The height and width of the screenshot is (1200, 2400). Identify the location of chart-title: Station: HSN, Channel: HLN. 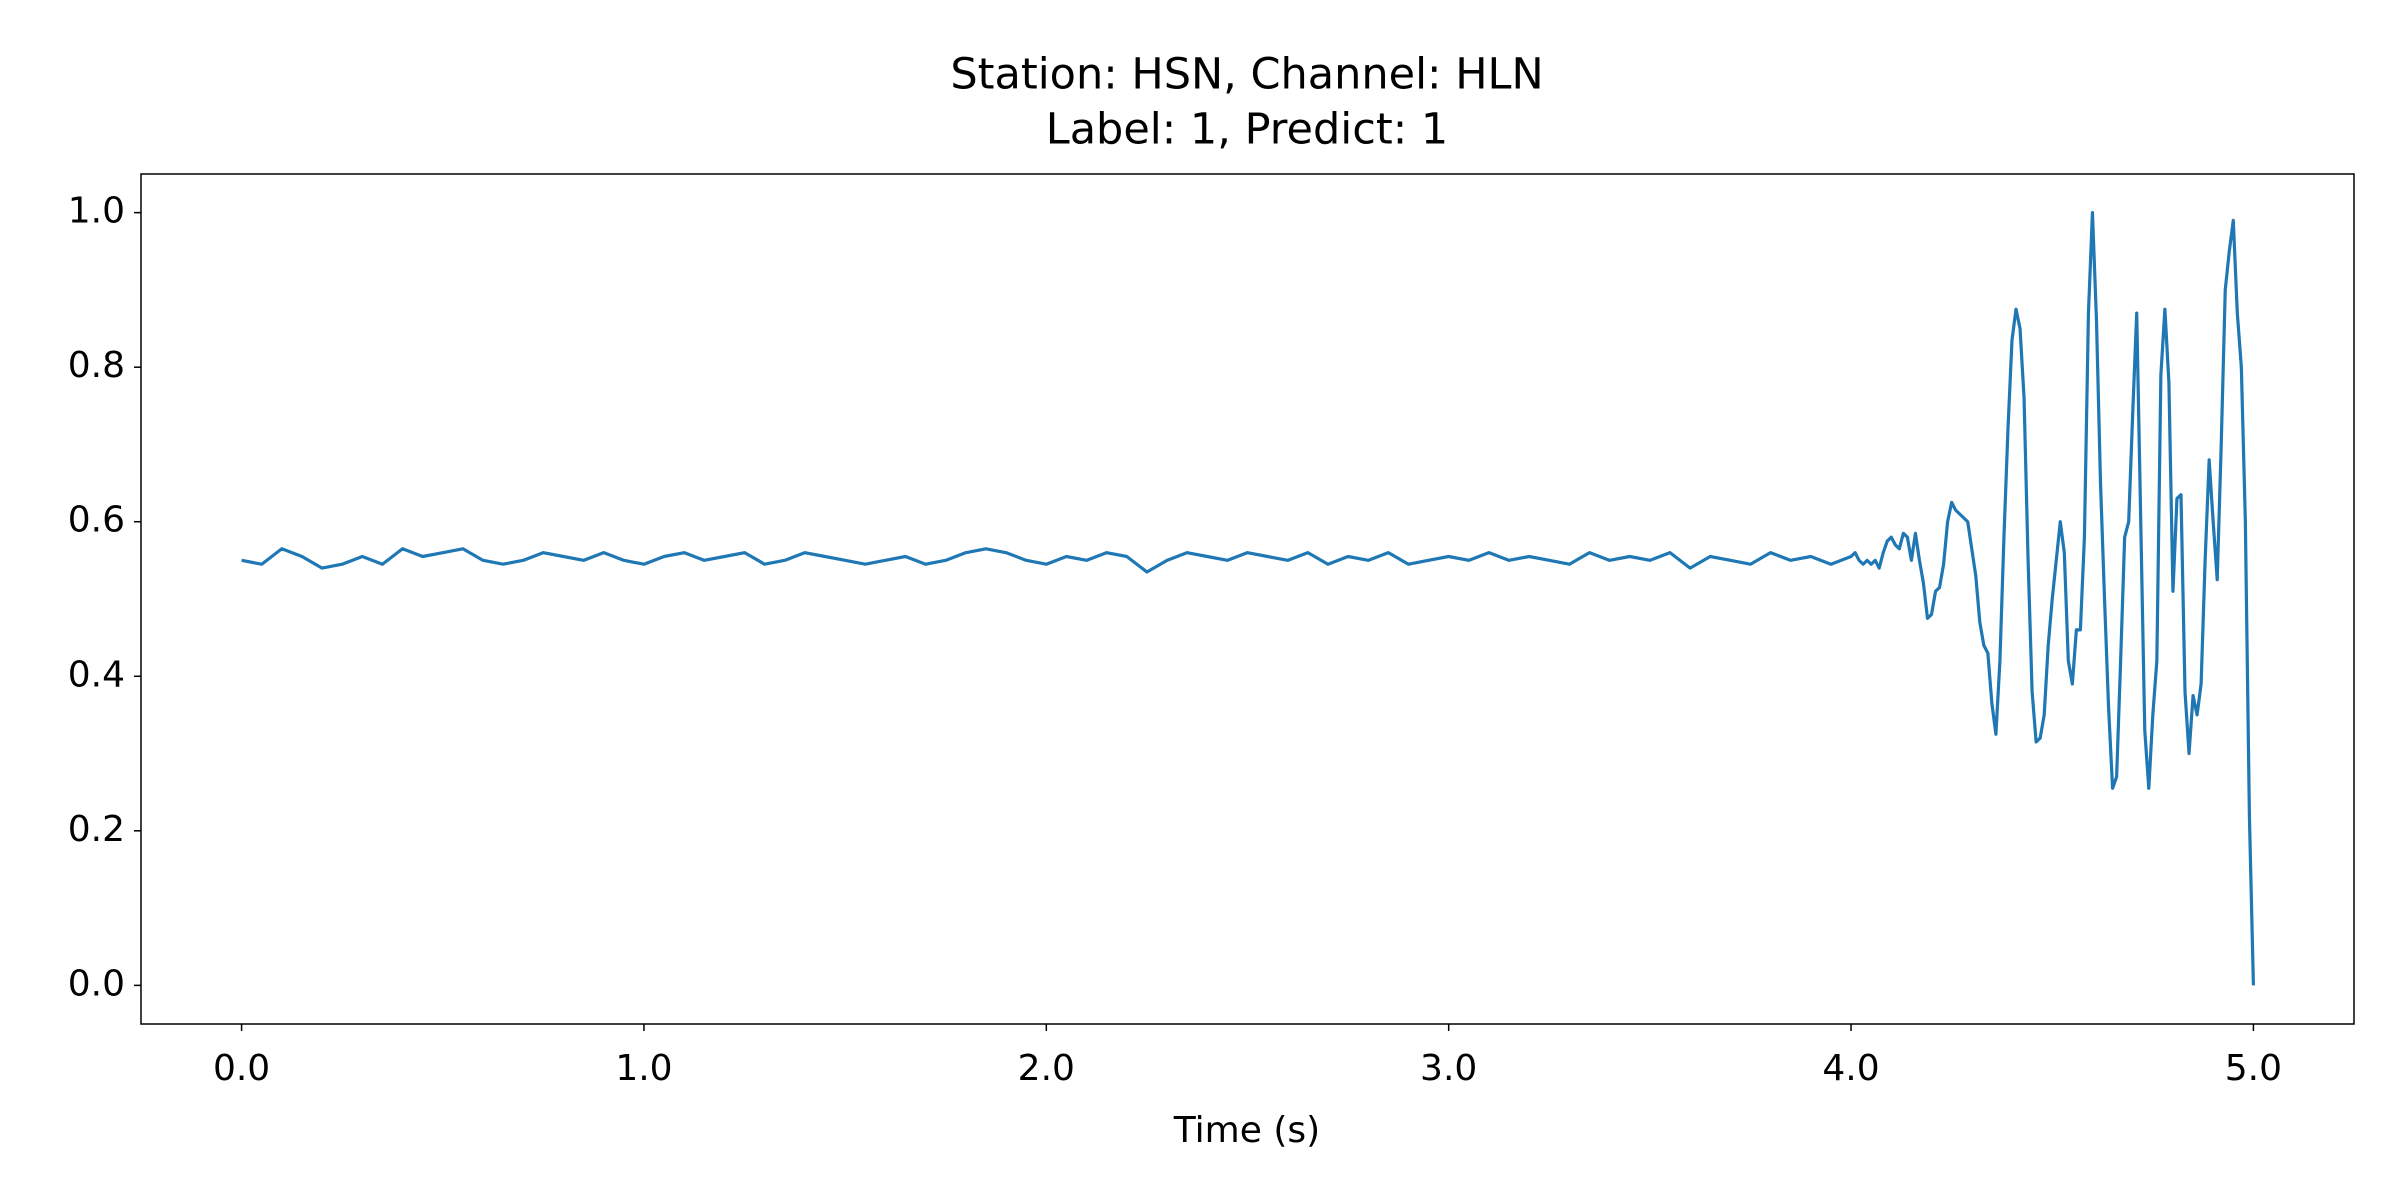
(1246, 75).